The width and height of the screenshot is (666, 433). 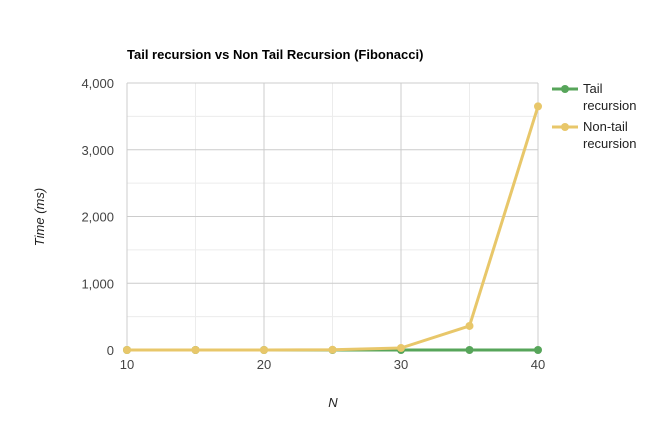 What do you see at coordinates (110, 350) in the screenshot?
I see `y-tick-label: 0` at bounding box center [110, 350].